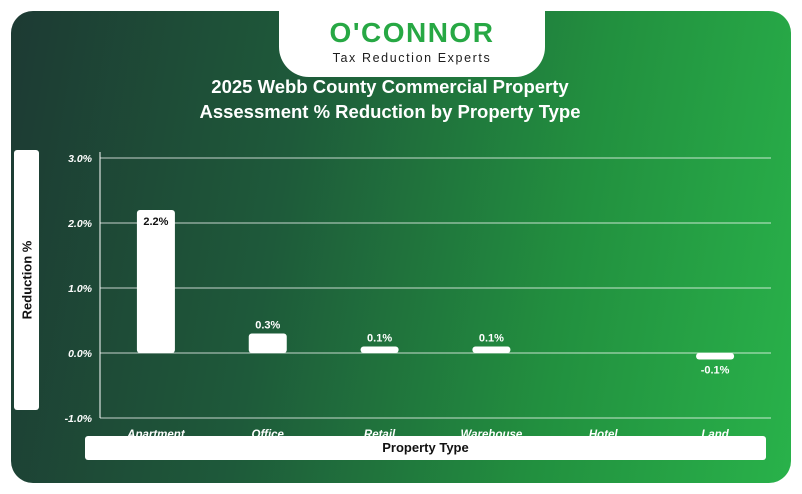 The image size is (802, 494). What do you see at coordinates (79, 419) in the screenshot?
I see `y-tick-label: -1.0%` at bounding box center [79, 419].